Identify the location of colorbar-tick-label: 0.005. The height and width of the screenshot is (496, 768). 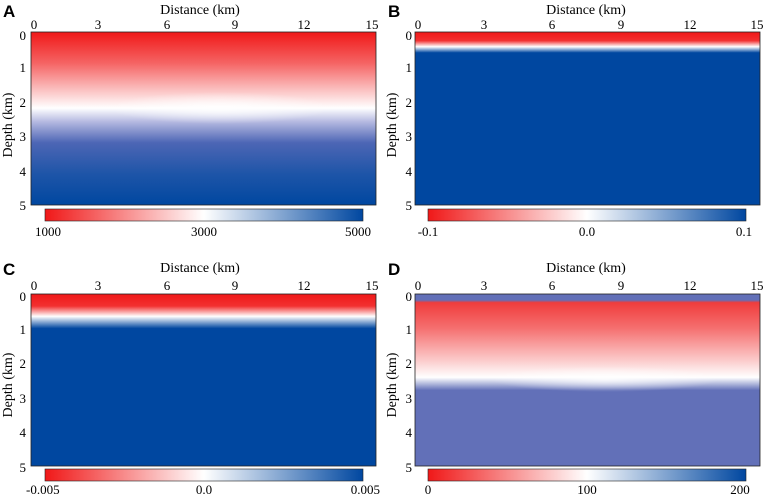
(365, 489).